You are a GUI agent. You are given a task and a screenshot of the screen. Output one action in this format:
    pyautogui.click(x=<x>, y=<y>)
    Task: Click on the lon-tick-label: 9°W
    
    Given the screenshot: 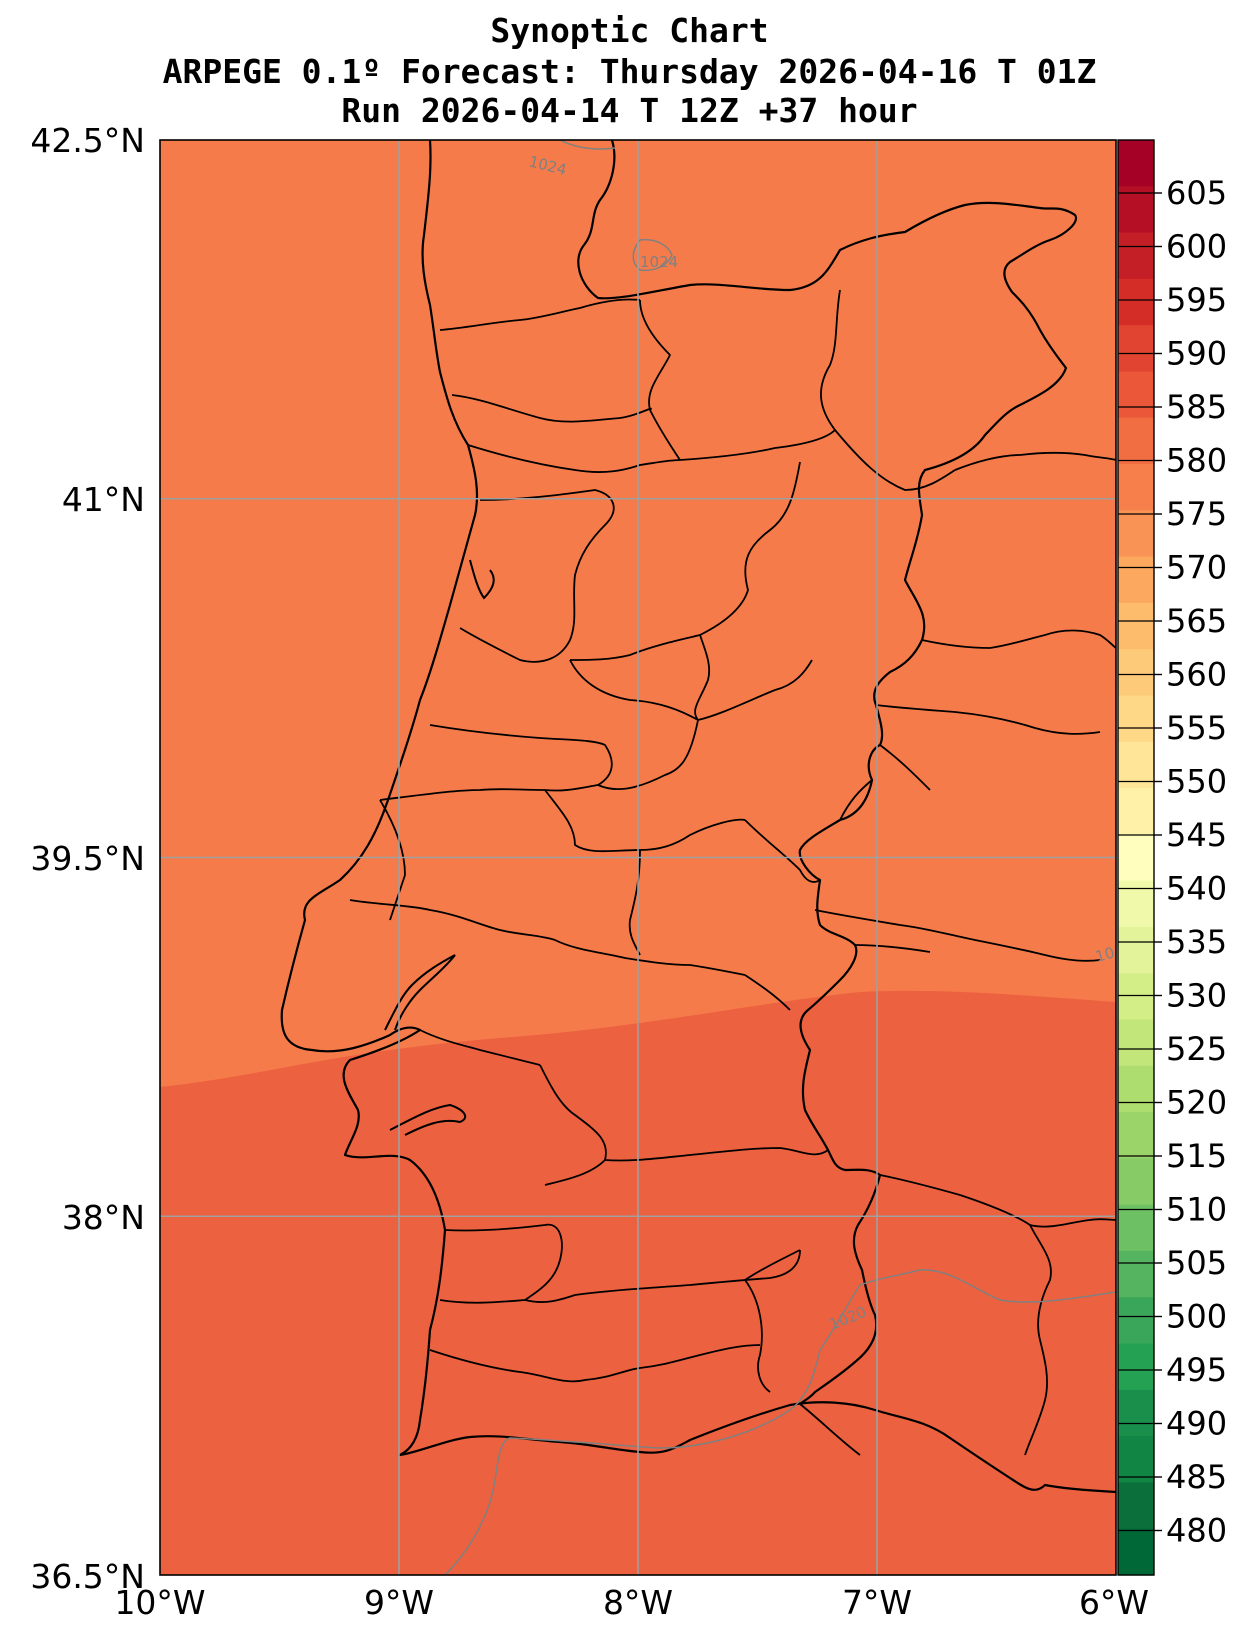 What is the action you would take?
    pyautogui.click(x=399, y=1602)
    